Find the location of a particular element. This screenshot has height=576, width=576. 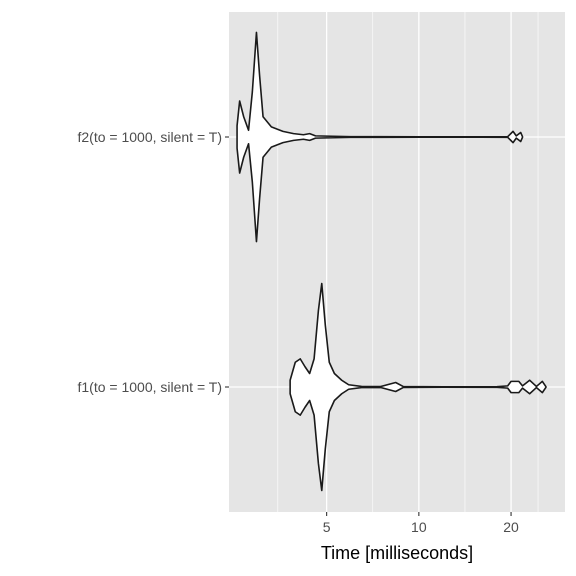

y-tick-label: f2(to = 1000, silent = T) is located at coordinates (150, 137).